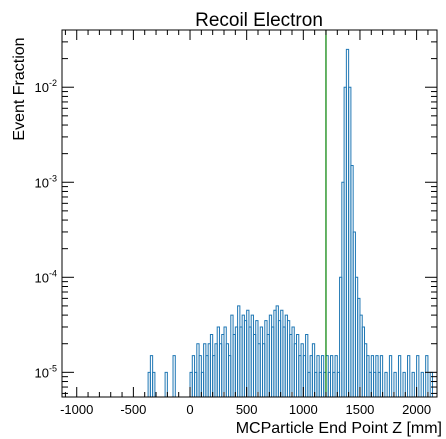 Image resolution: width=446 pixels, height=439 pixels. I want to click on y-tick-label: 10⁻³, so click(46, 181).